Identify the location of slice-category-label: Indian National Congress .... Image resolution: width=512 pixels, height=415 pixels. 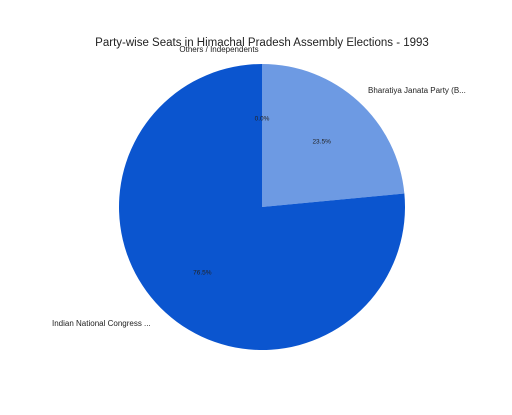
(101, 323).